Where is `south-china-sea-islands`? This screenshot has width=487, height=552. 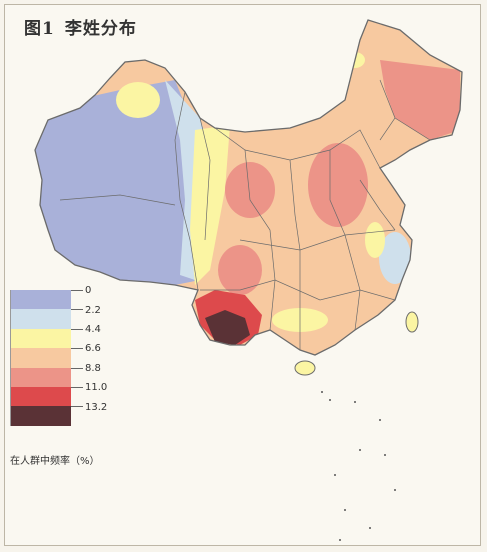 south-china-sea-islands is located at coordinates (358, 466).